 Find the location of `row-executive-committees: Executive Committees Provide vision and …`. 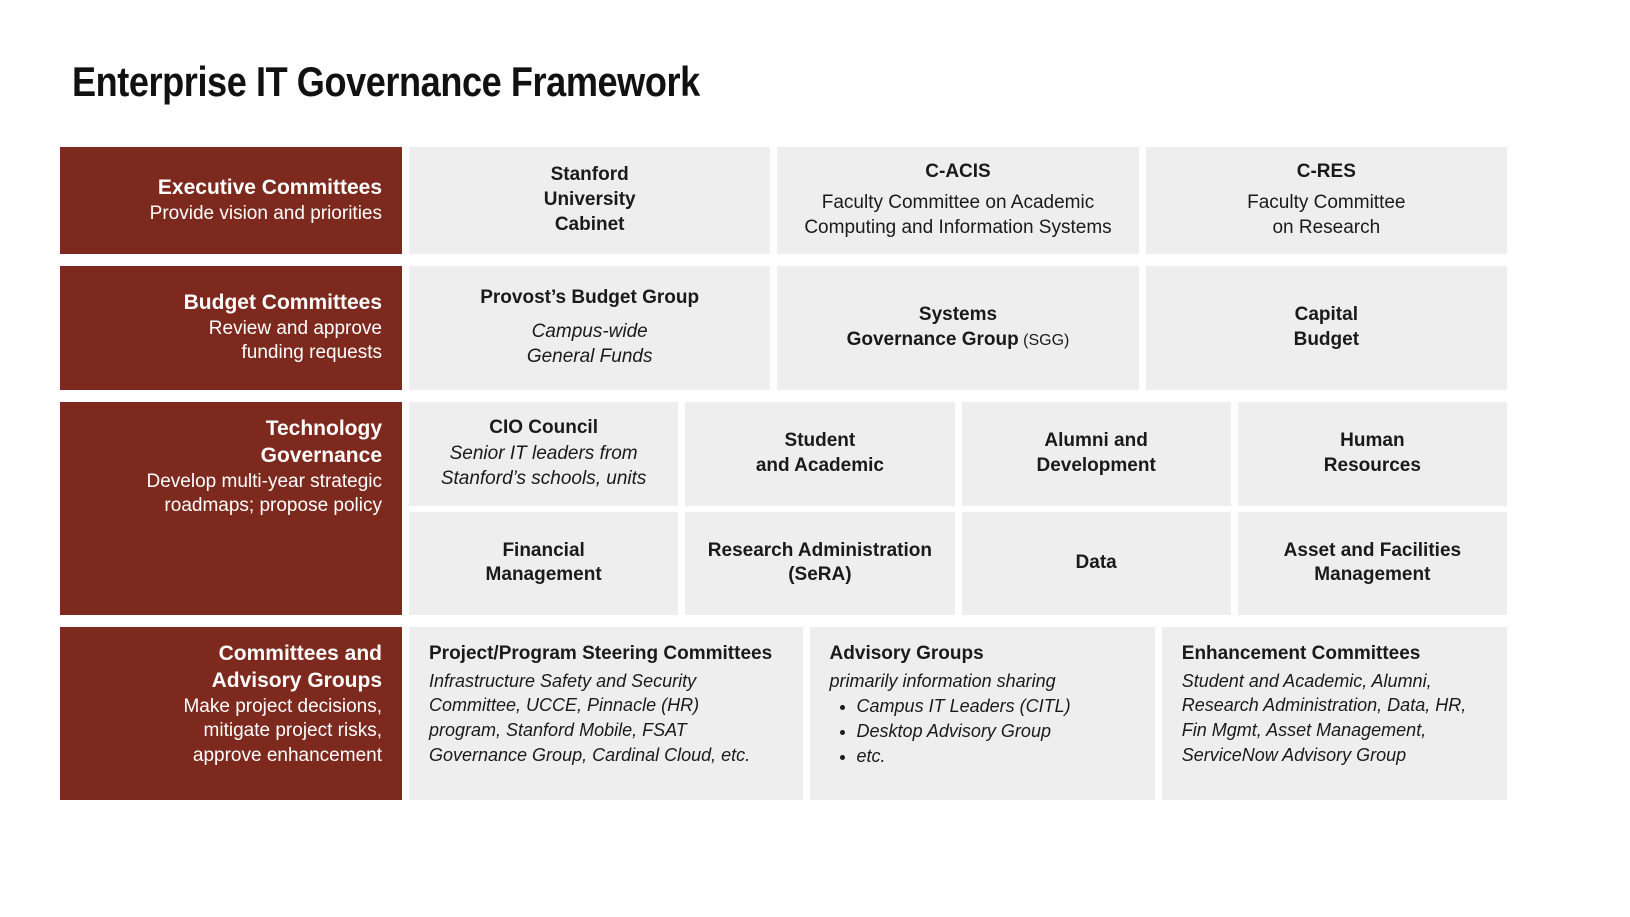

row-executive-committees: Executive Committees Provide vision and … is located at coordinates (783, 200).